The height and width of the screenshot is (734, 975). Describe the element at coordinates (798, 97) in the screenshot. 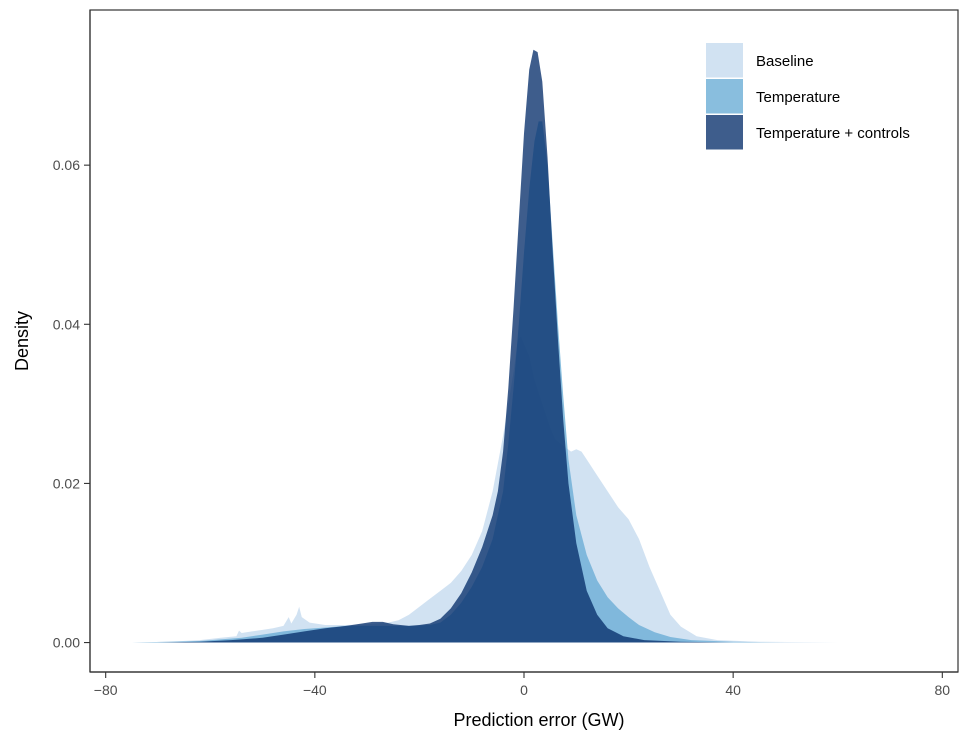

I see `legend-label-temperature: Temperature` at that location.